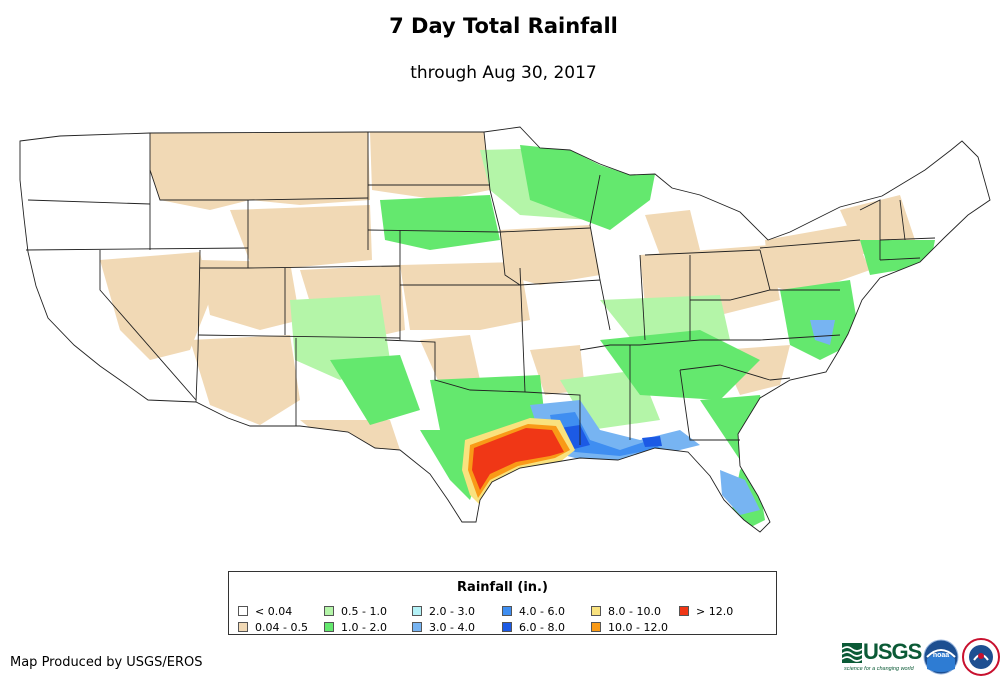 Image resolution: width=1007 pixels, height=691 pixels. I want to click on usgs-wave-icon, so click(852, 653).